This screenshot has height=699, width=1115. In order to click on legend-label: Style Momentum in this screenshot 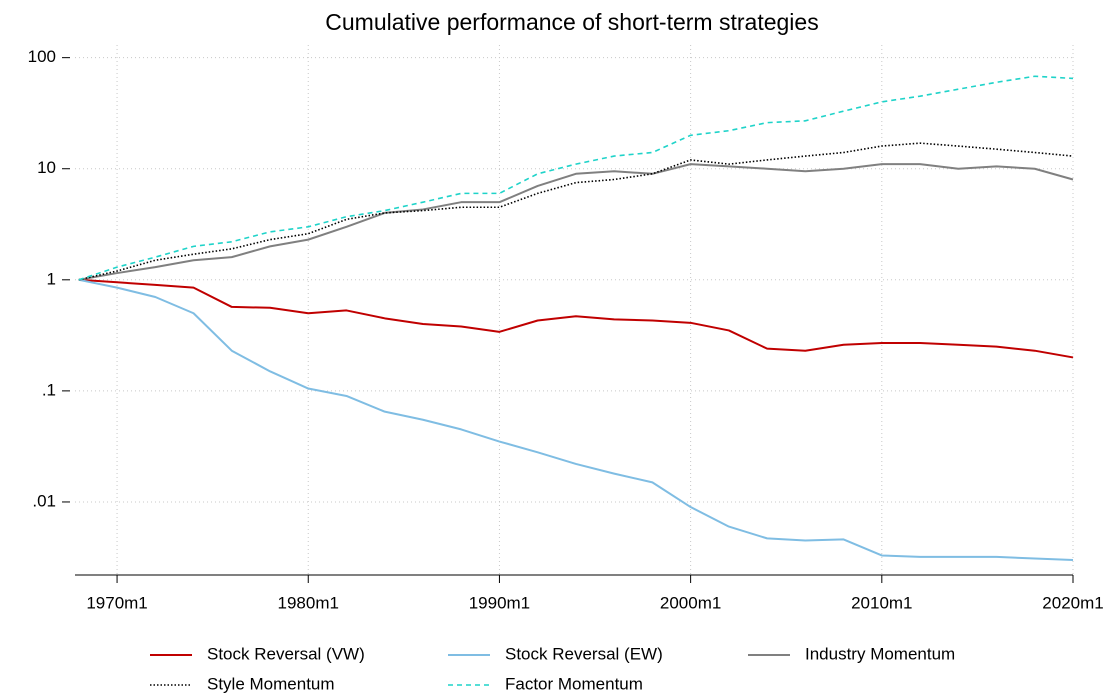, I will do `click(271, 683)`.